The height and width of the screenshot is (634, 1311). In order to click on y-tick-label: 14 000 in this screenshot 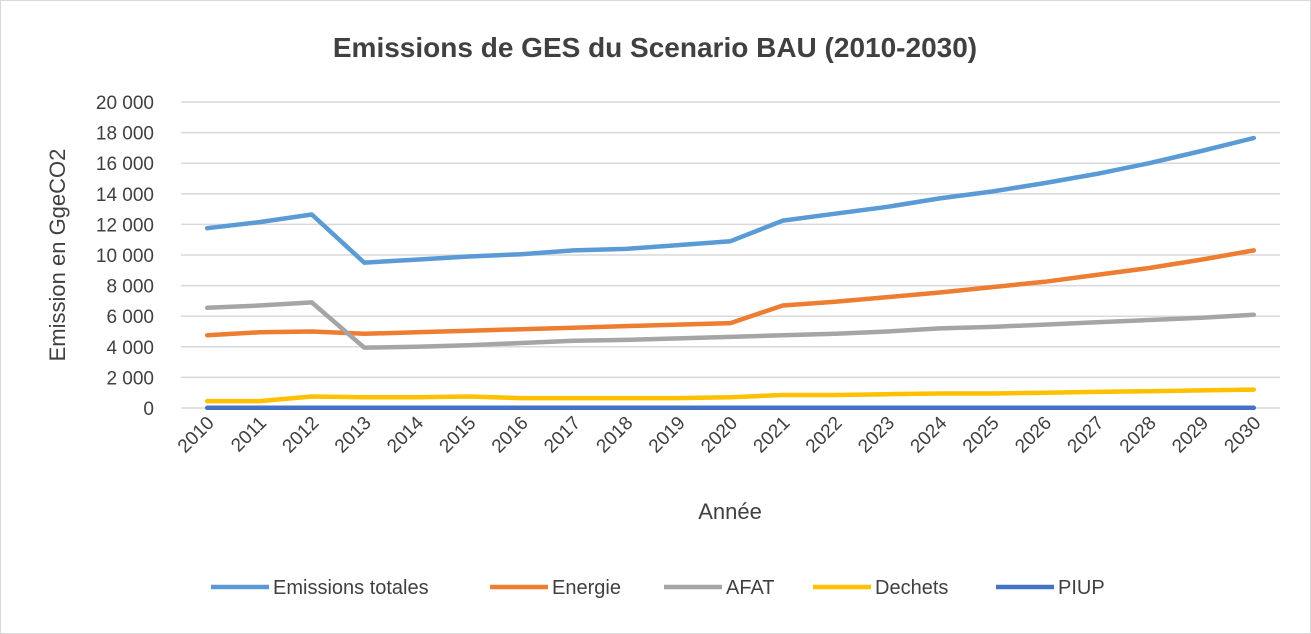, I will do `click(125, 195)`.